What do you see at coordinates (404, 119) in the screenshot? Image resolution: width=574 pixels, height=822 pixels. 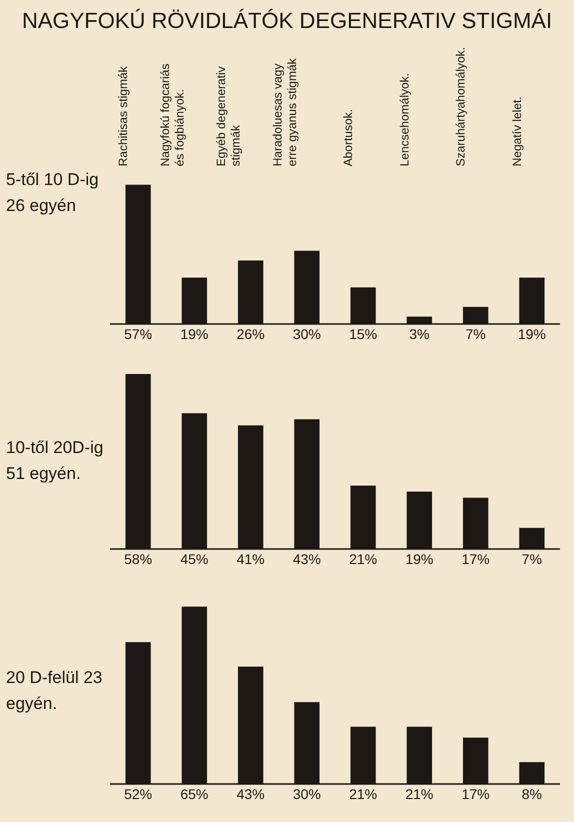 I see `x-tick-label: Lencsehomályok.` at bounding box center [404, 119].